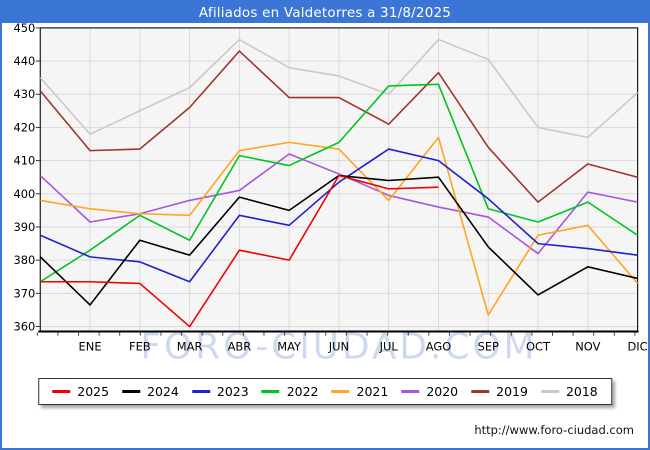 This screenshot has height=450, width=650. What do you see at coordinates (93, 391) in the screenshot?
I see `legend-label-2025: 2025` at bounding box center [93, 391].